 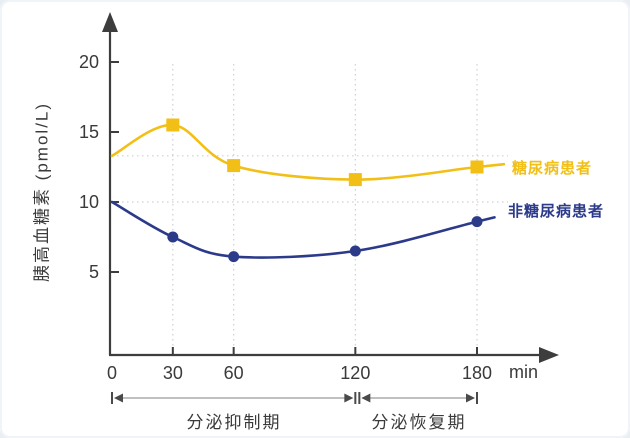 What do you see at coordinates (234, 422) in the screenshot?
I see `phase-label-secretion-inhibition: 分泌抑制期` at bounding box center [234, 422].